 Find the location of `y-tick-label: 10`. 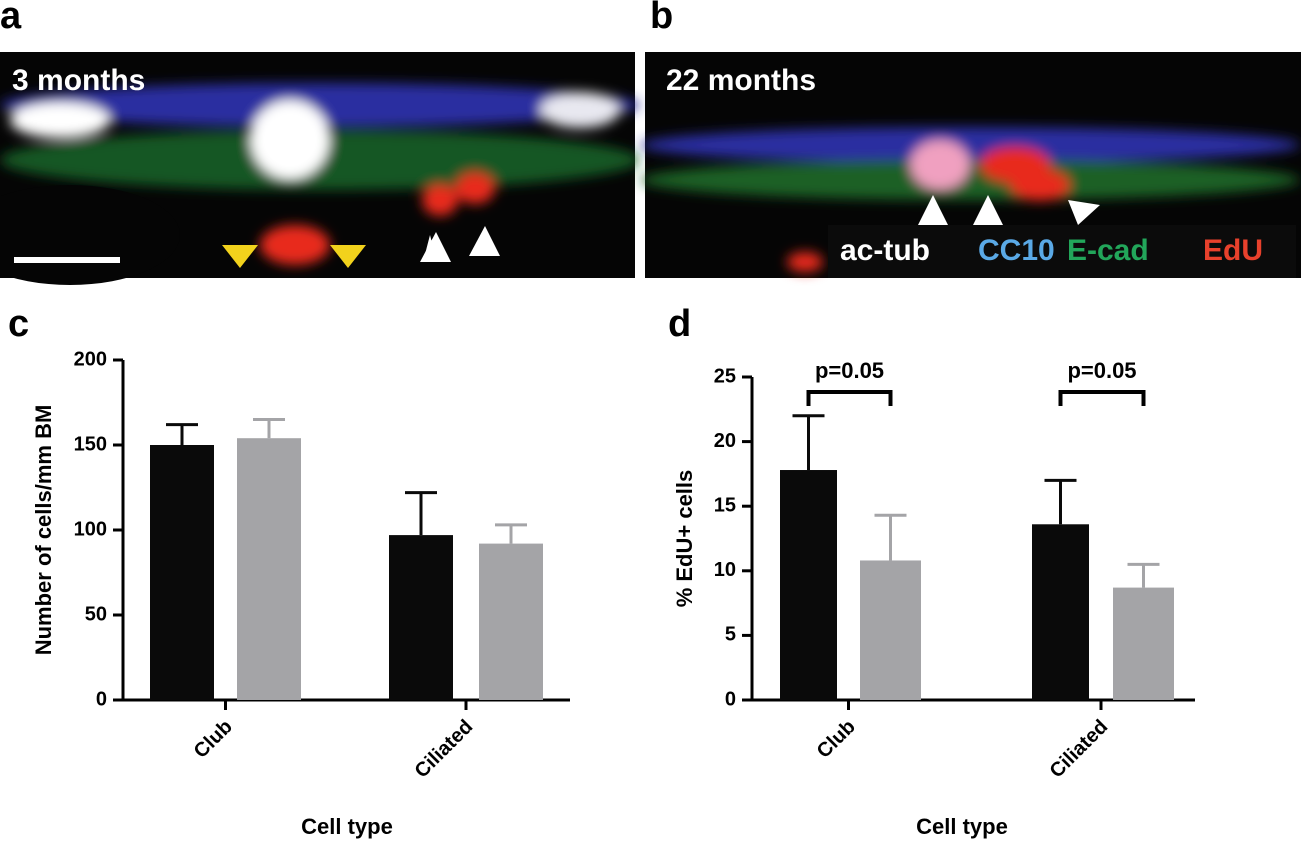

y-tick-label: 10 is located at coordinates (725, 570).